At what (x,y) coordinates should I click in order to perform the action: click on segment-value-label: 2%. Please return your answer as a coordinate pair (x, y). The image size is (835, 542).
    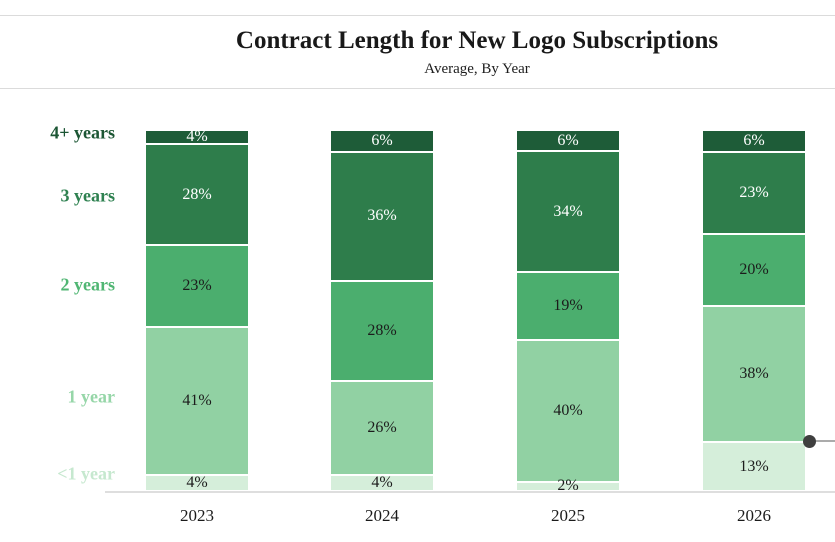
    Looking at the image, I should click on (568, 486).